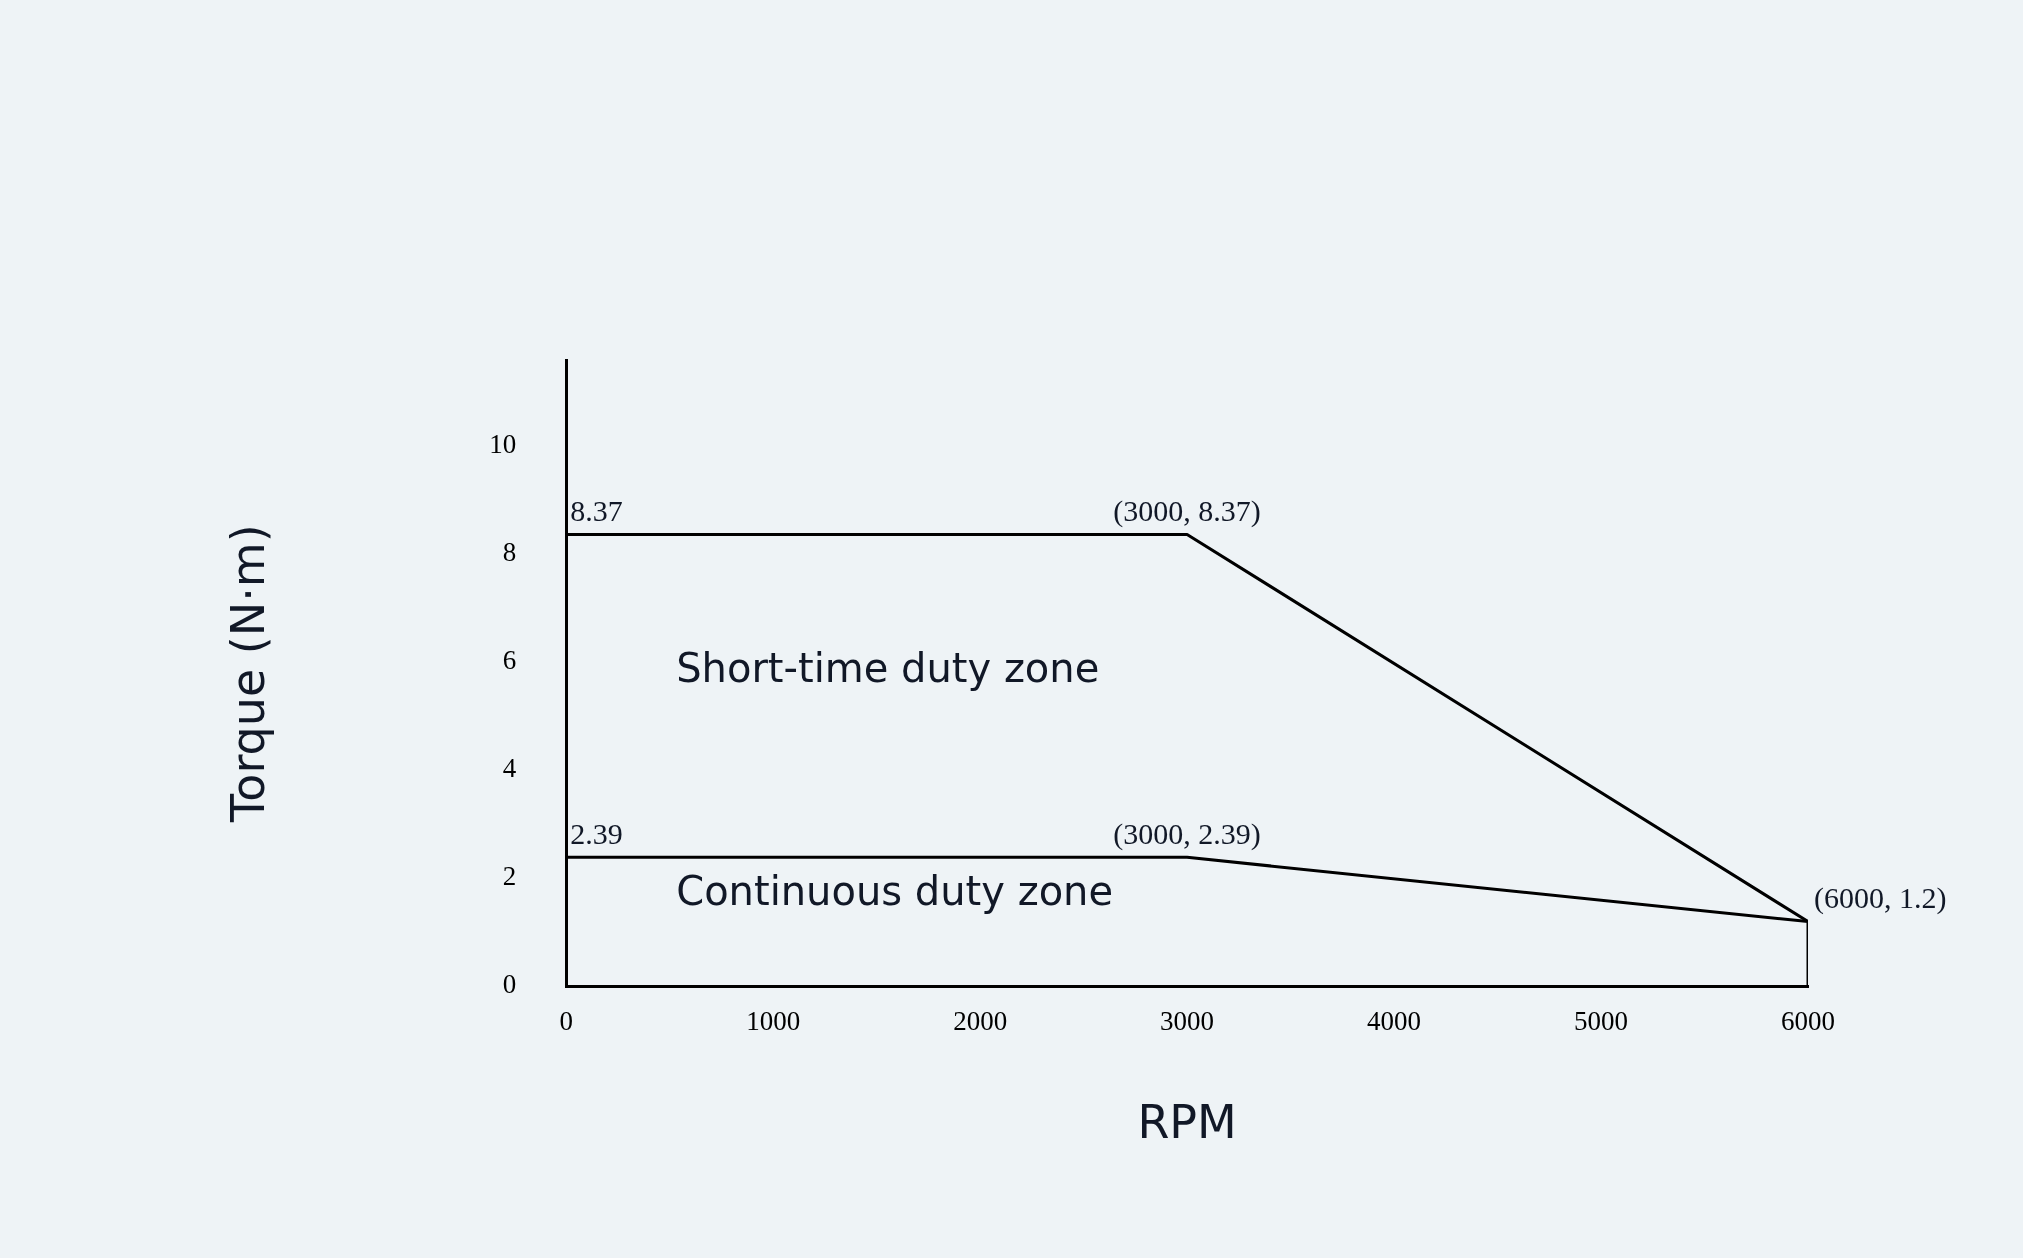 The width and height of the screenshot is (2023, 1258). What do you see at coordinates (509, 984) in the screenshot?
I see `y-tick-label: 0` at bounding box center [509, 984].